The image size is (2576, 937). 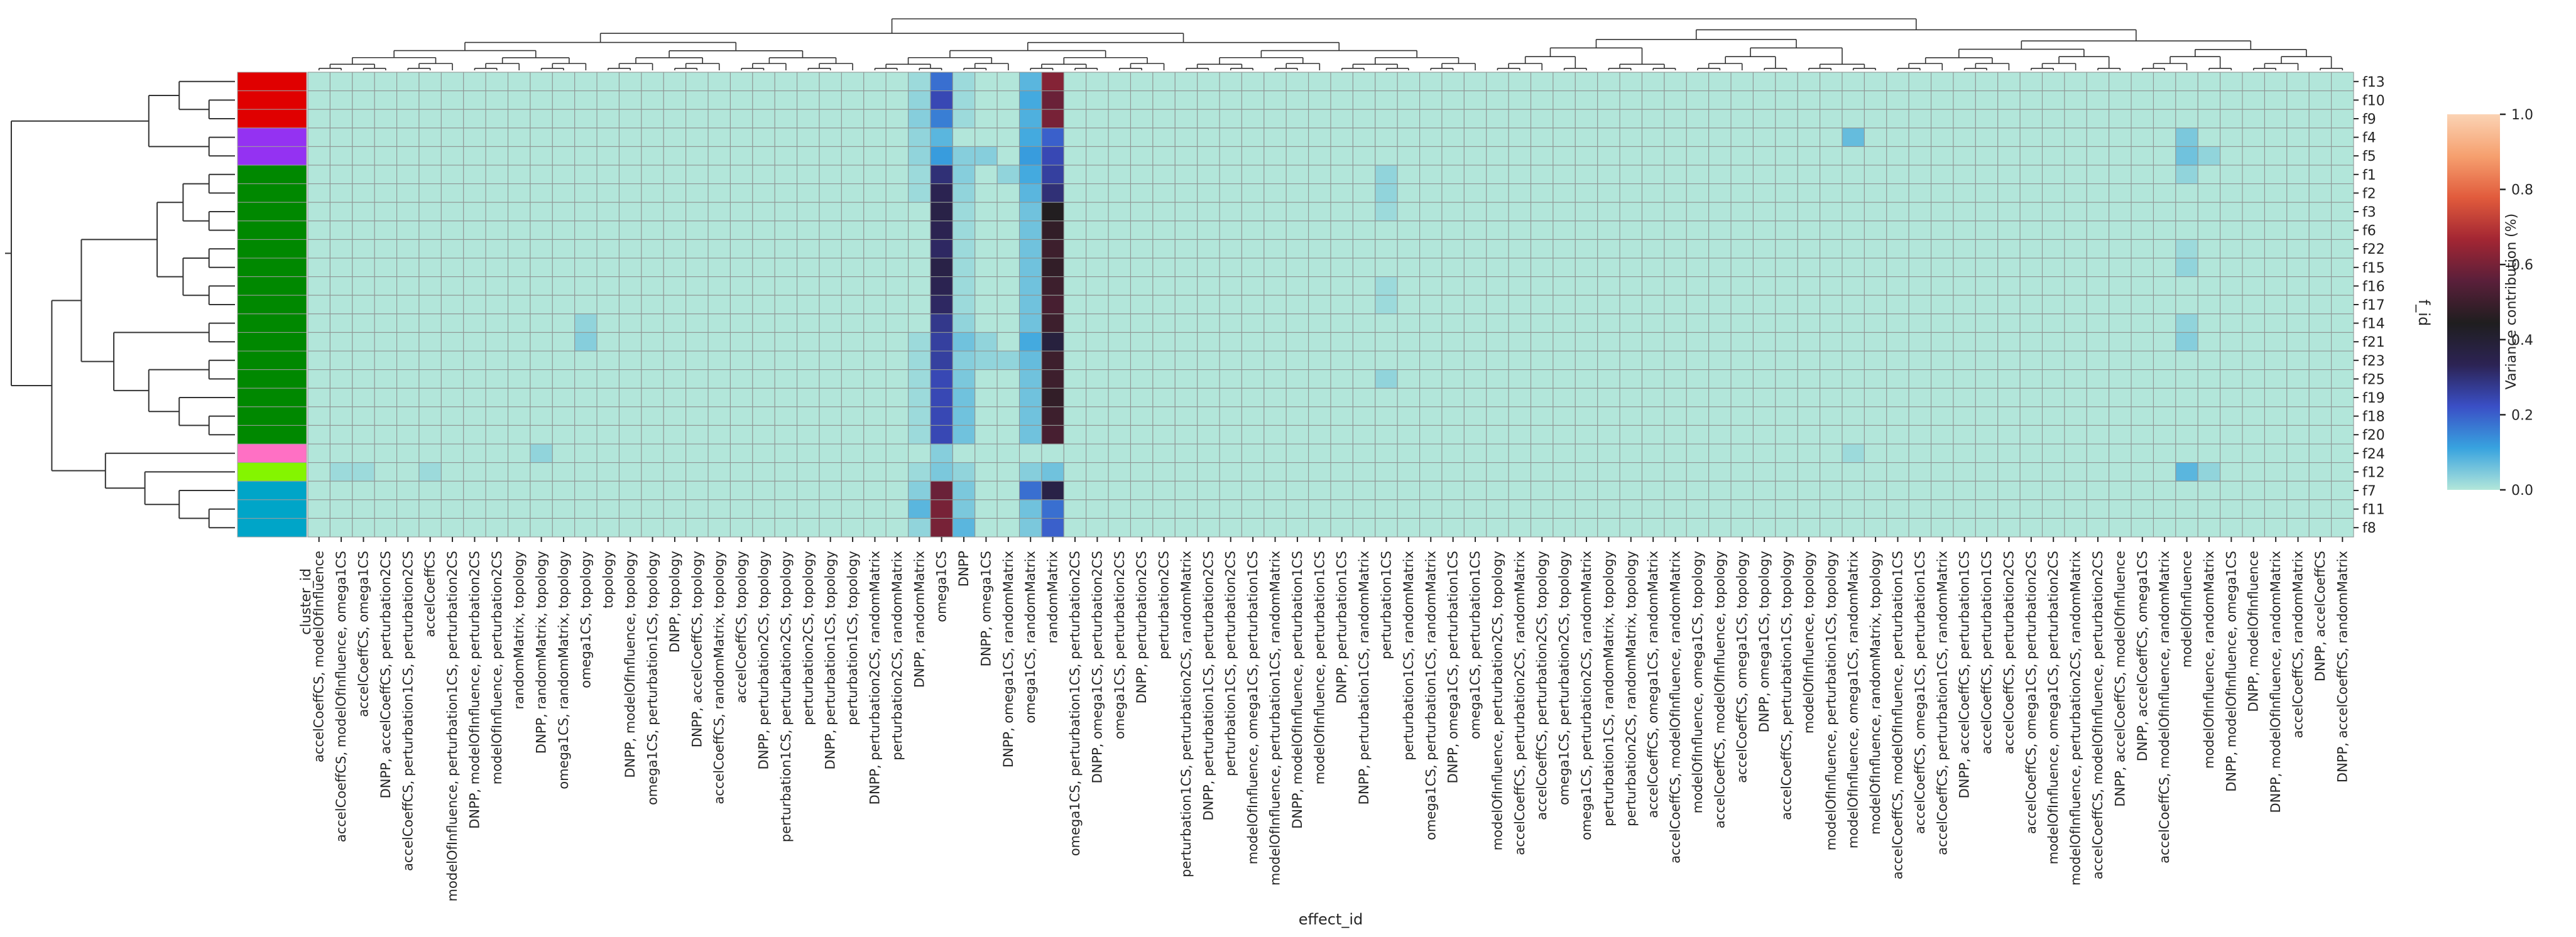 What do you see at coordinates (1319, 667) in the screenshot?
I see `column-label: modelOfInfluence, perturbation1CS` at bounding box center [1319, 667].